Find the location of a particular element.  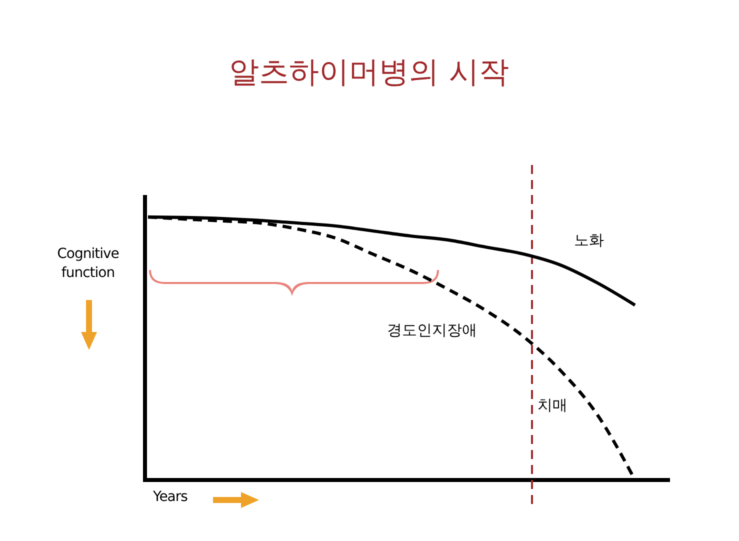

chart-title: 알츠하이머병의 시작 is located at coordinates (369, 72).